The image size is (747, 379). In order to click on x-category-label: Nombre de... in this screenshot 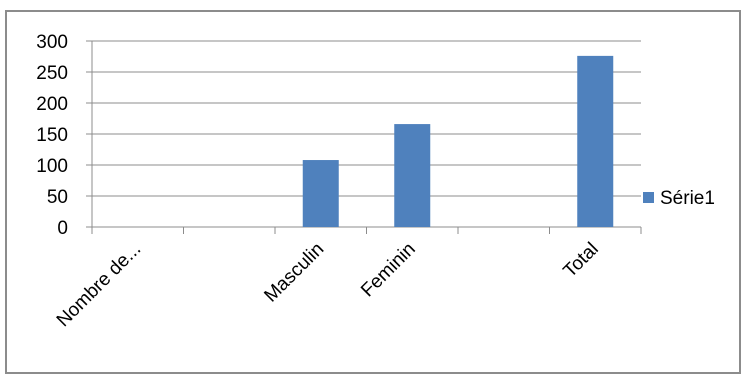, I will do `click(99, 285)`.